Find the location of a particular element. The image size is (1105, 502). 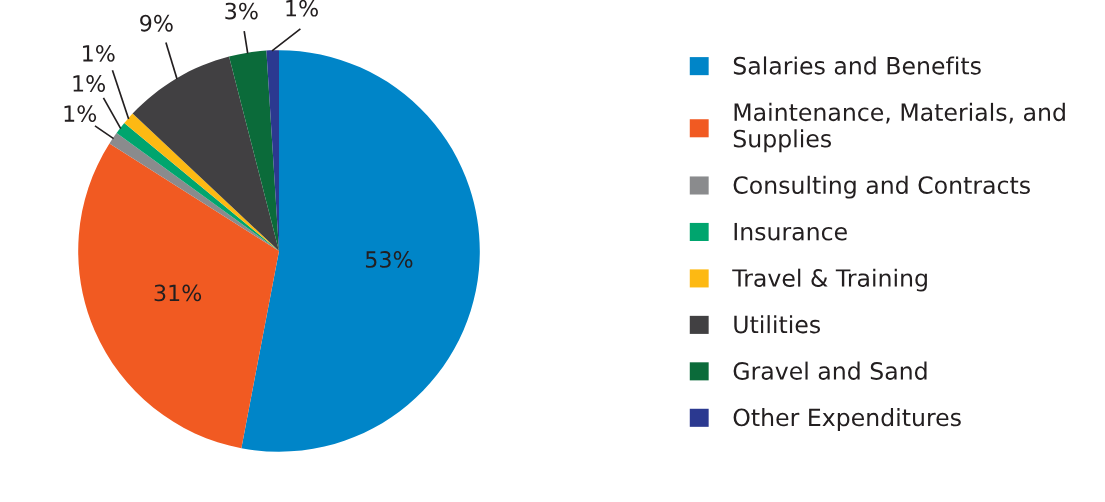

data-label: 3% is located at coordinates (241, 11).